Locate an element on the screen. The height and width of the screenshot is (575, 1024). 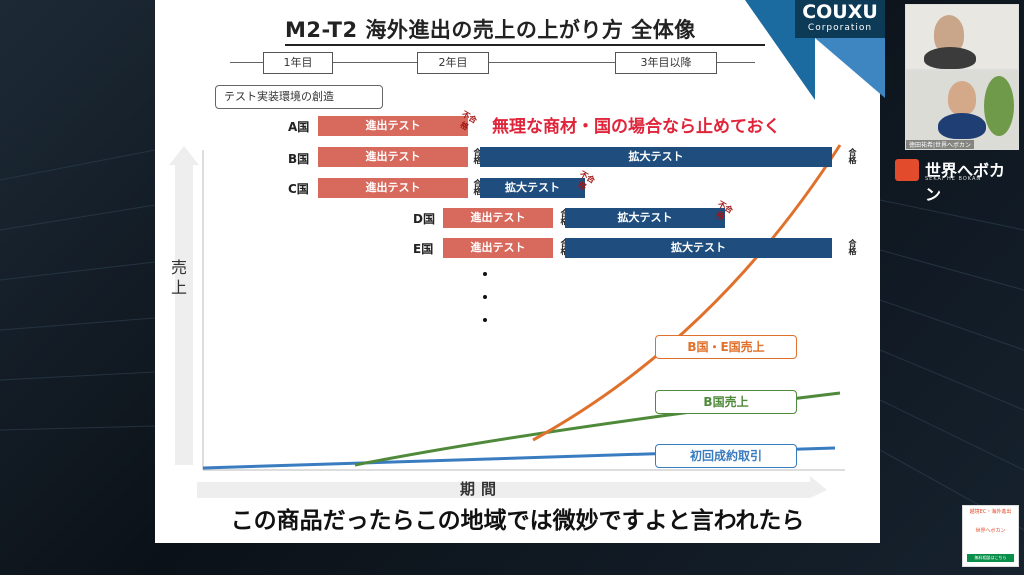
x-axis-arrow-body is located at coordinates (503, 490).